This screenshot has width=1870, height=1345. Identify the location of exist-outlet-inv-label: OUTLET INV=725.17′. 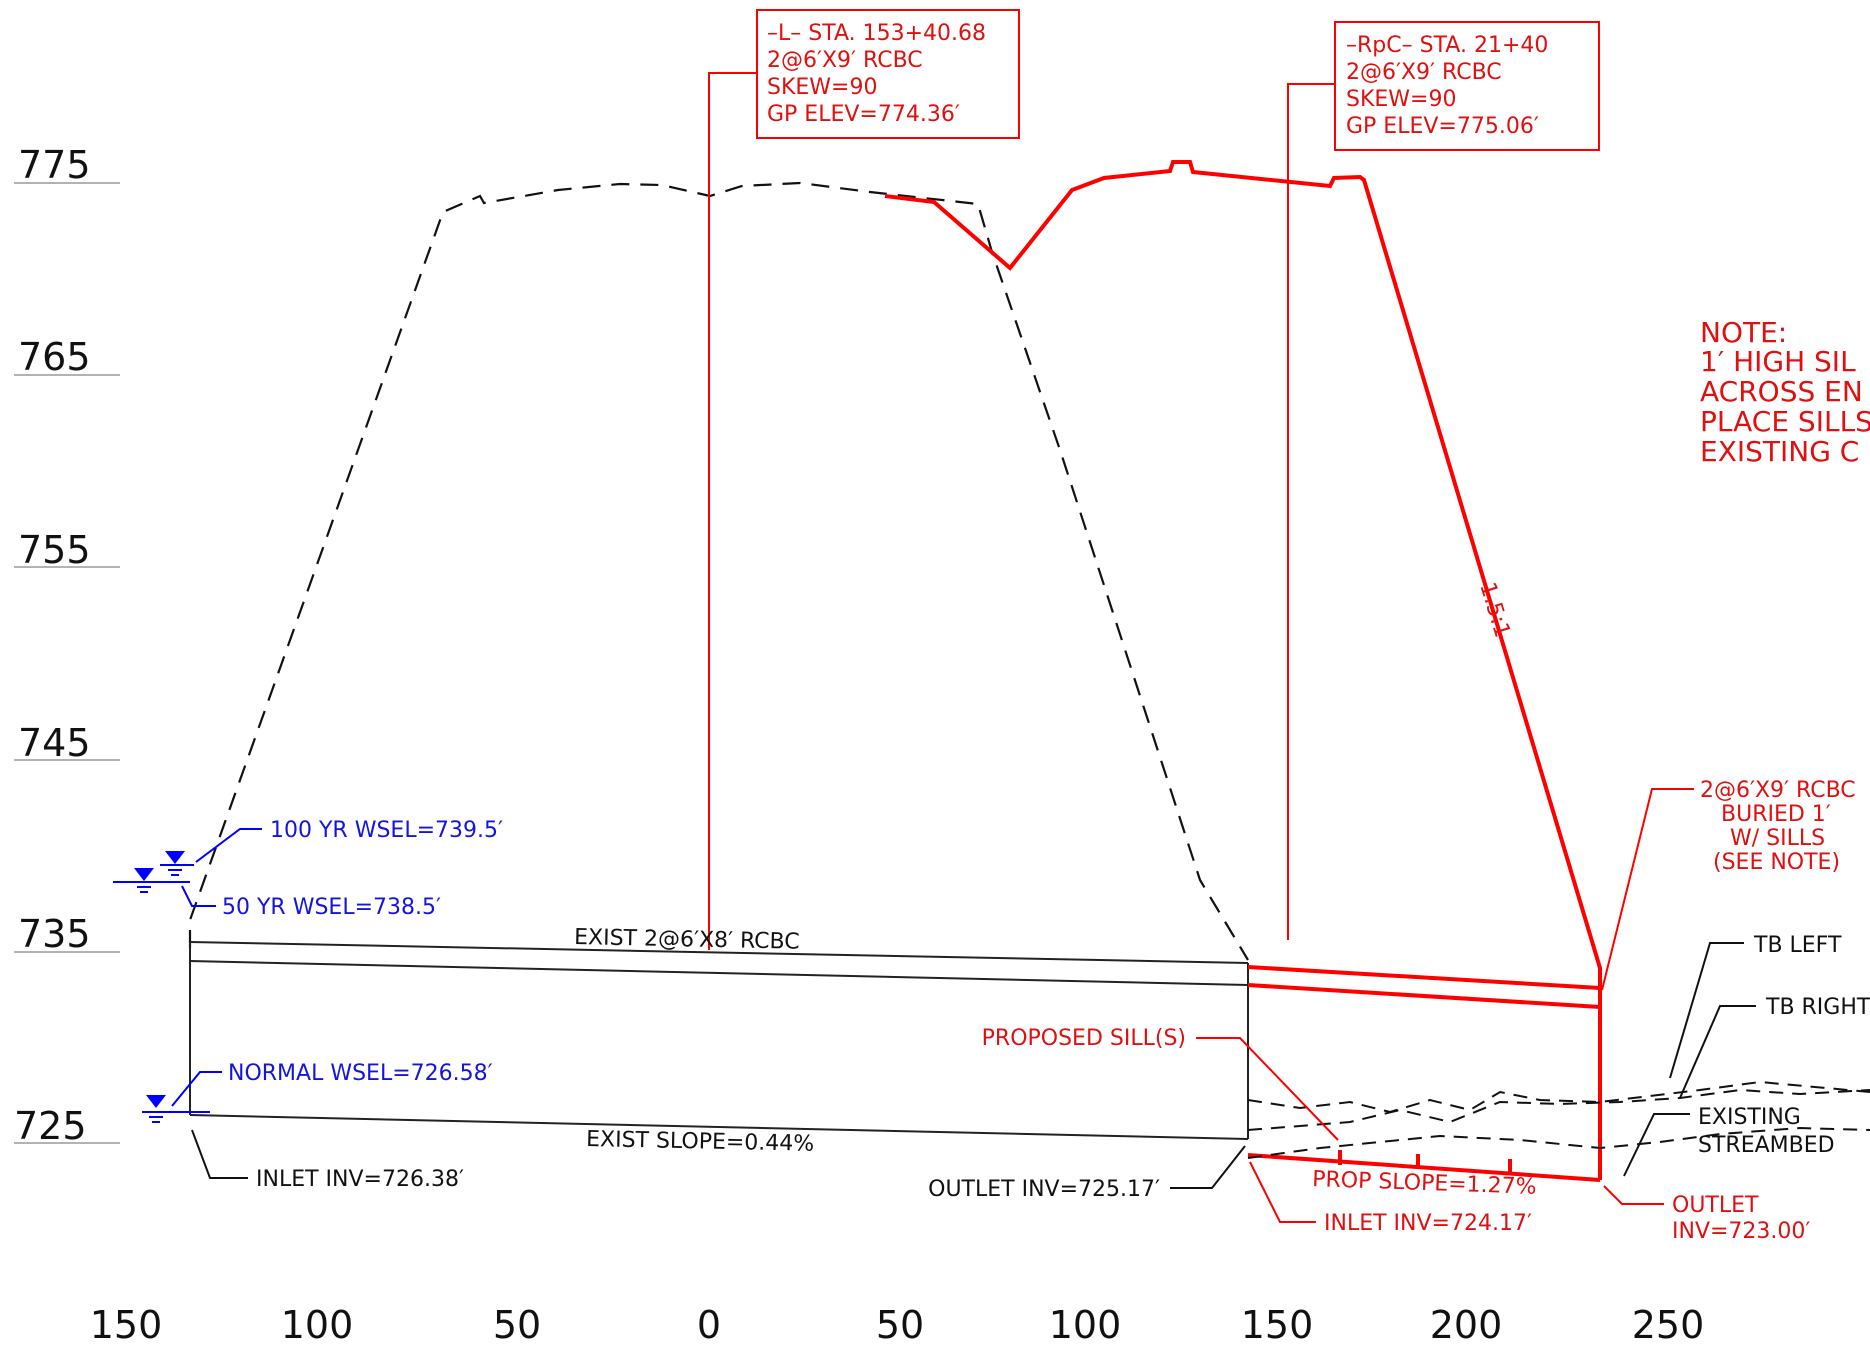
(1044, 1189).